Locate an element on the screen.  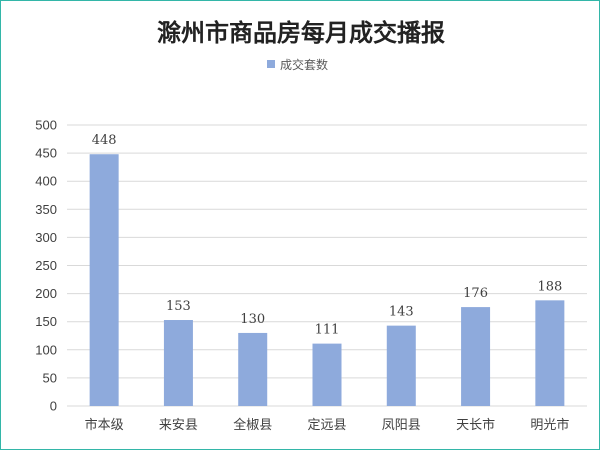
y-tick-label: 400 is located at coordinates (46, 181).